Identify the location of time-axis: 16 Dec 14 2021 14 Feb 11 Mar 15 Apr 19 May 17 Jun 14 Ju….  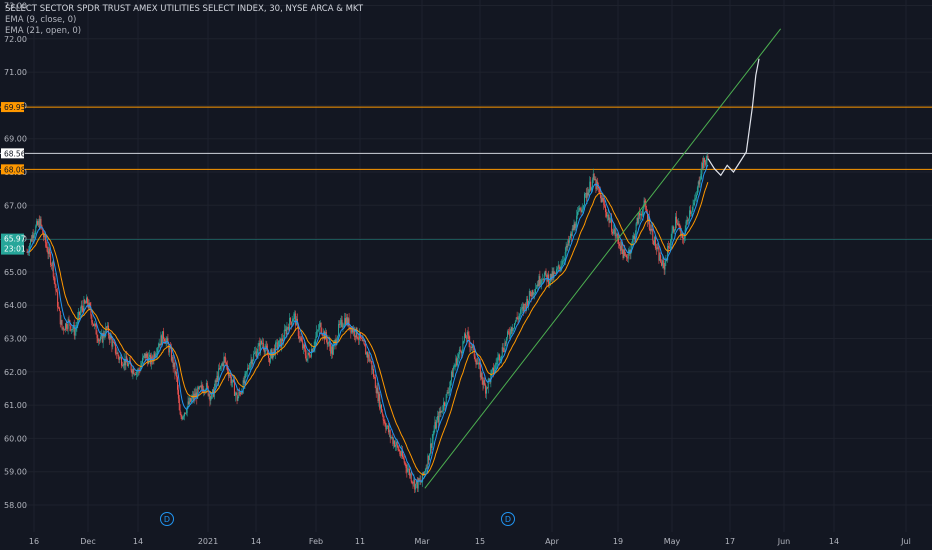
(470, 541).